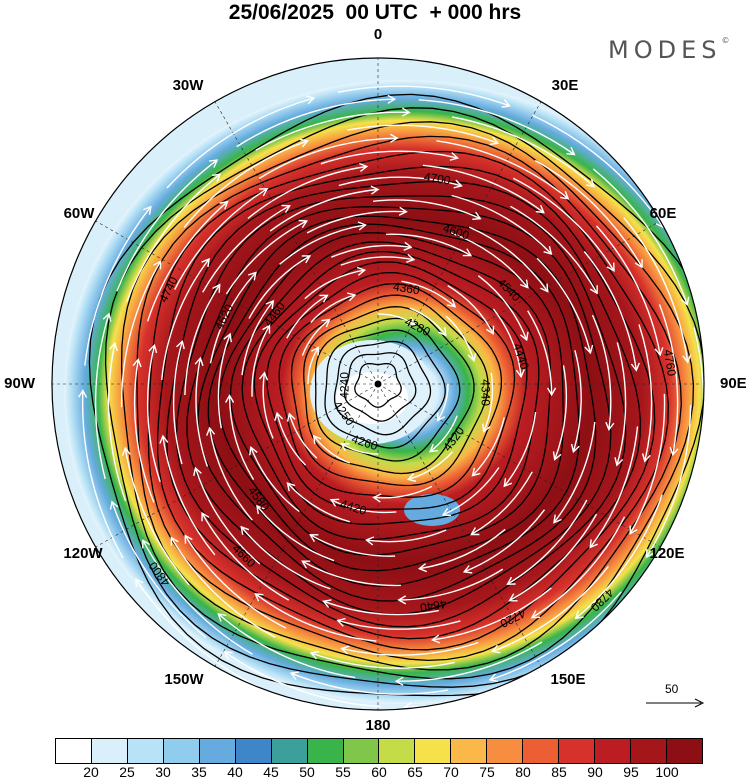 Image resolution: width=750 pixels, height=782 pixels. I want to click on secondary-low-shading, so click(432, 510).